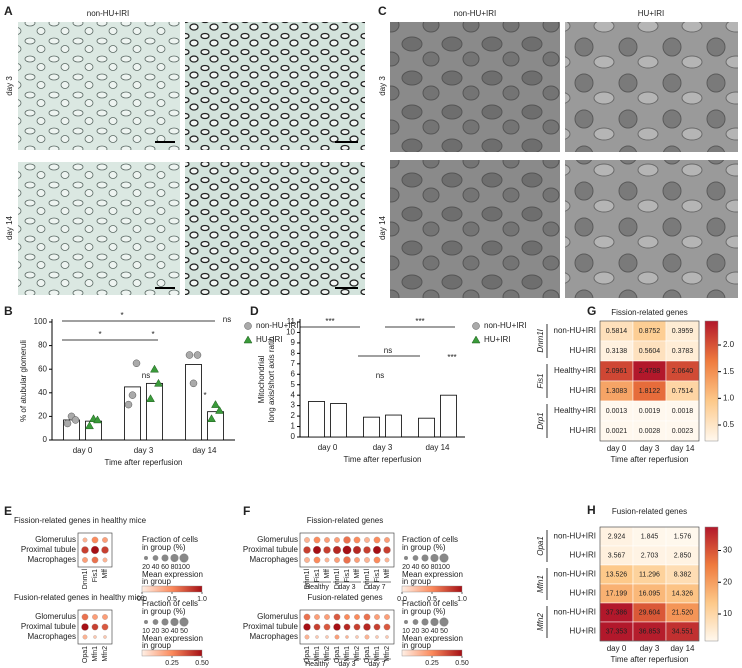 The width and height of the screenshot is (742, 668). I want to click on micrograph, so click(275, 228).